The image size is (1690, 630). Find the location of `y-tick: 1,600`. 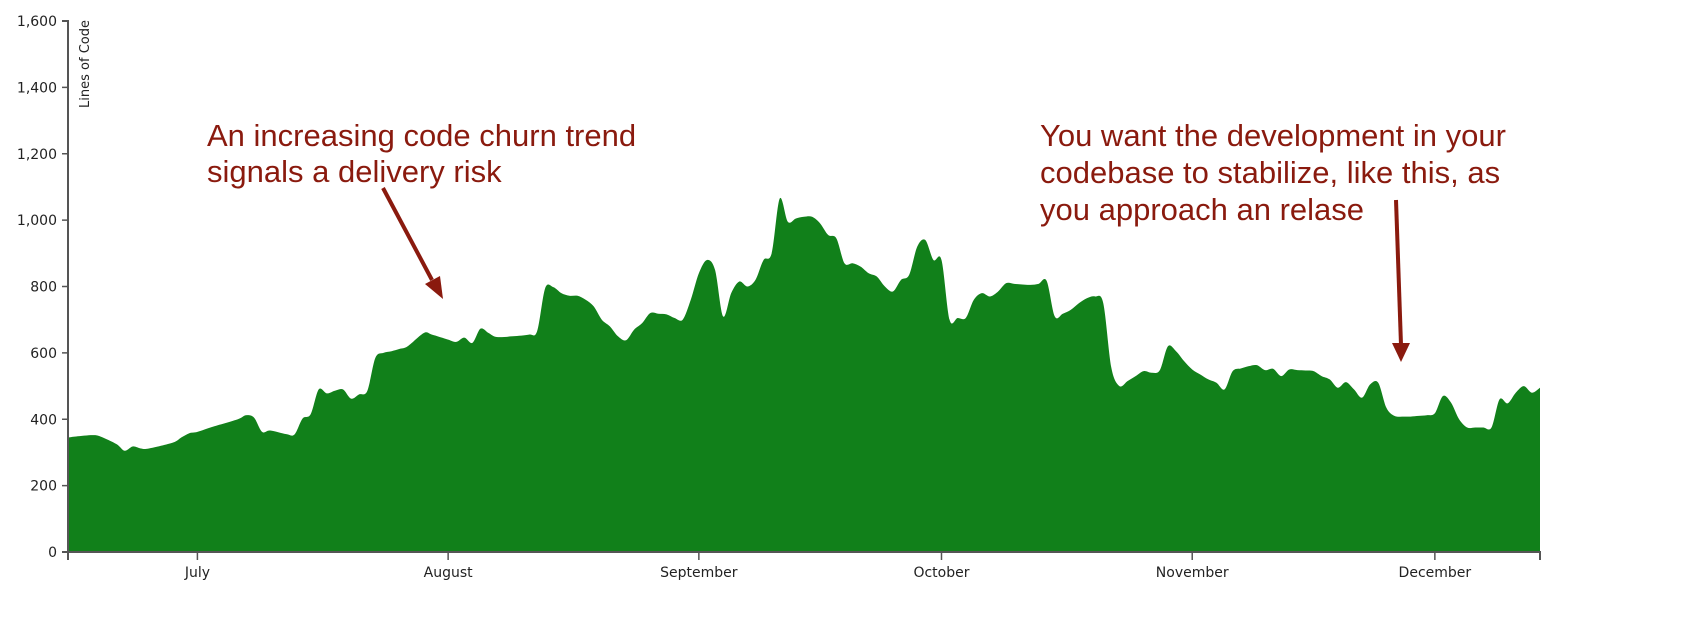

y-tick: 1,600 is located at coordinates (42, 22).